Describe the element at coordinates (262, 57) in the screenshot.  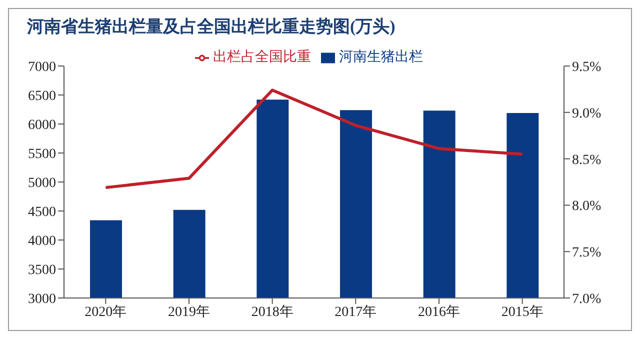
I see `legend-label: 出栏占全国比重` at that location.